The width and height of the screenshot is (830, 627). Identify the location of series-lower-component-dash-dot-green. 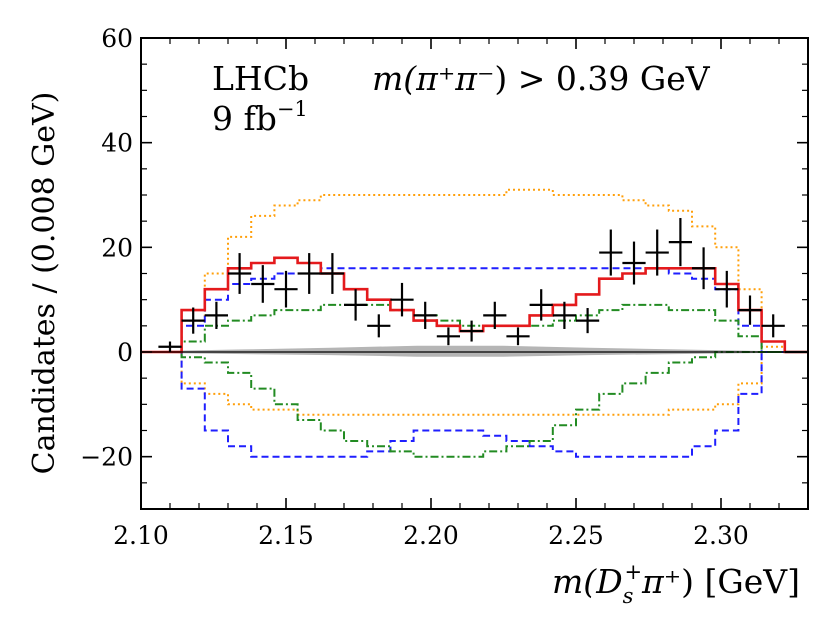
(474, 404).